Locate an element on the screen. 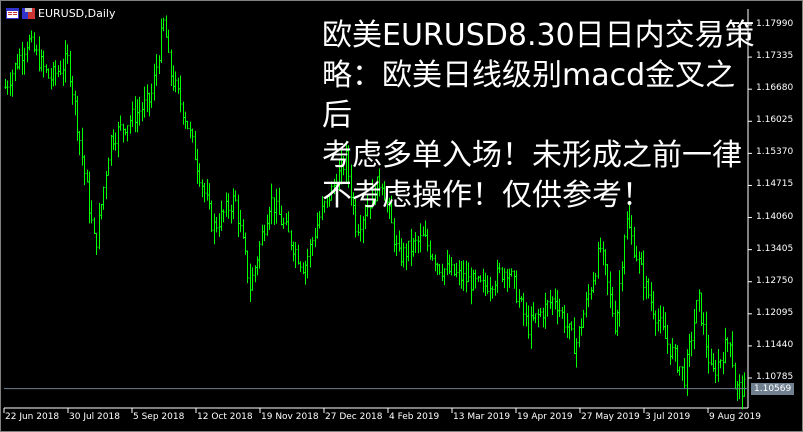  price-tick-label: 1.12750 is located at coordinates (775, 280).